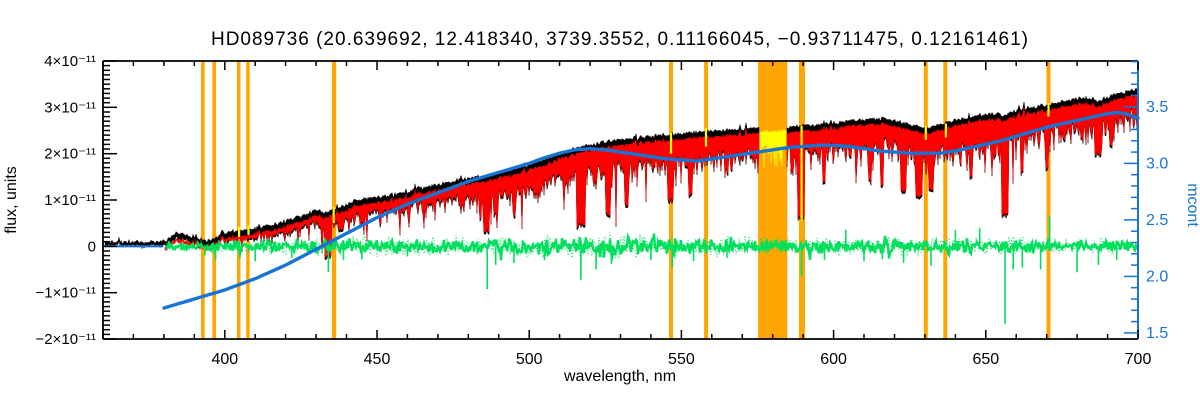 Image resolution: width=1200 pixels, height=400 pixels. Describe the element at coordinates (1138, 359) in the screenshot. I see `x-tick-label: 700` at that location.